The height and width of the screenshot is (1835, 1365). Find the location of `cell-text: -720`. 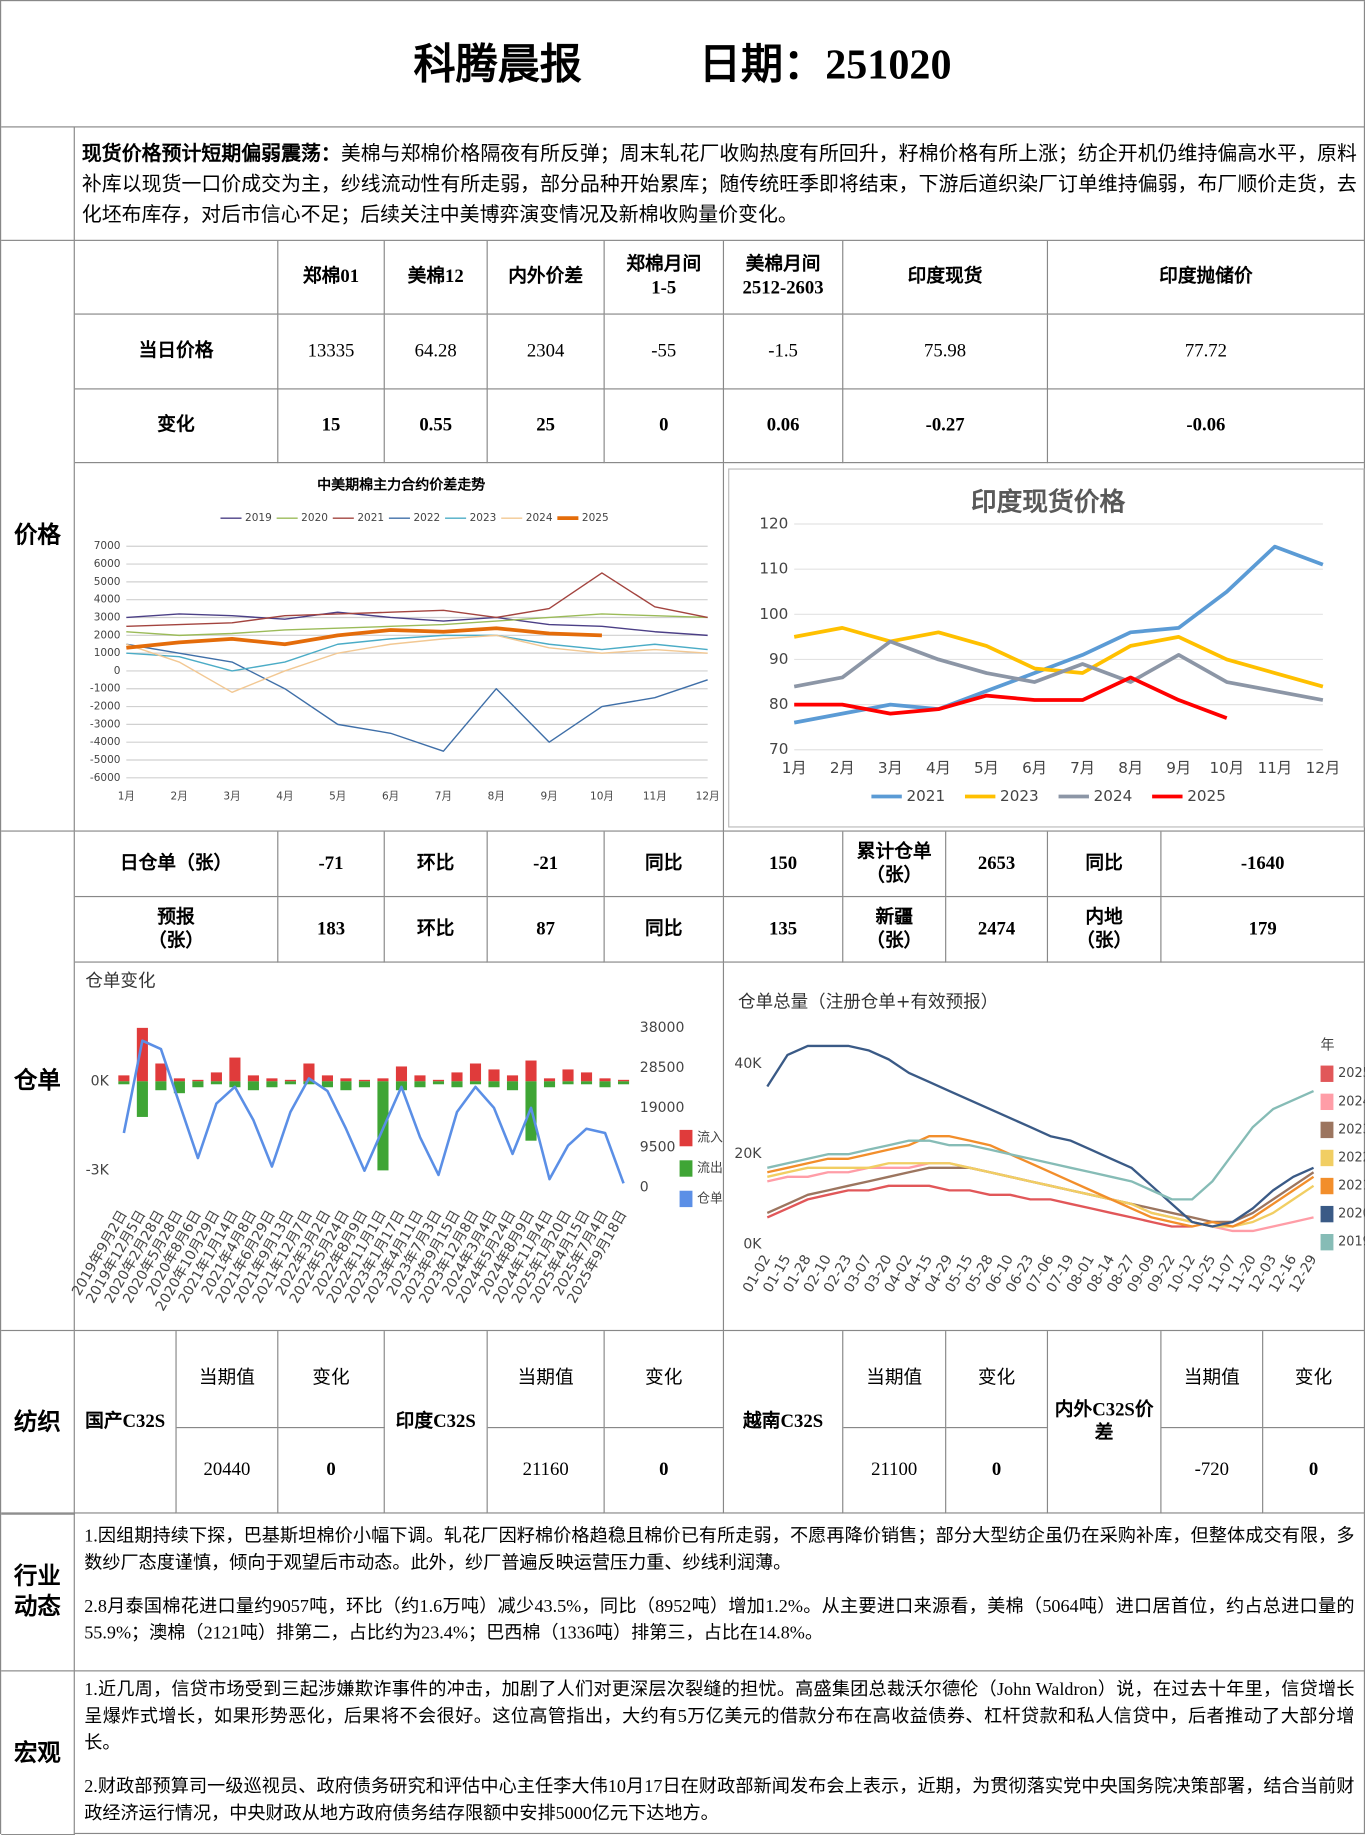

cell-text: -720 is located at coordinates (1211, 1469).